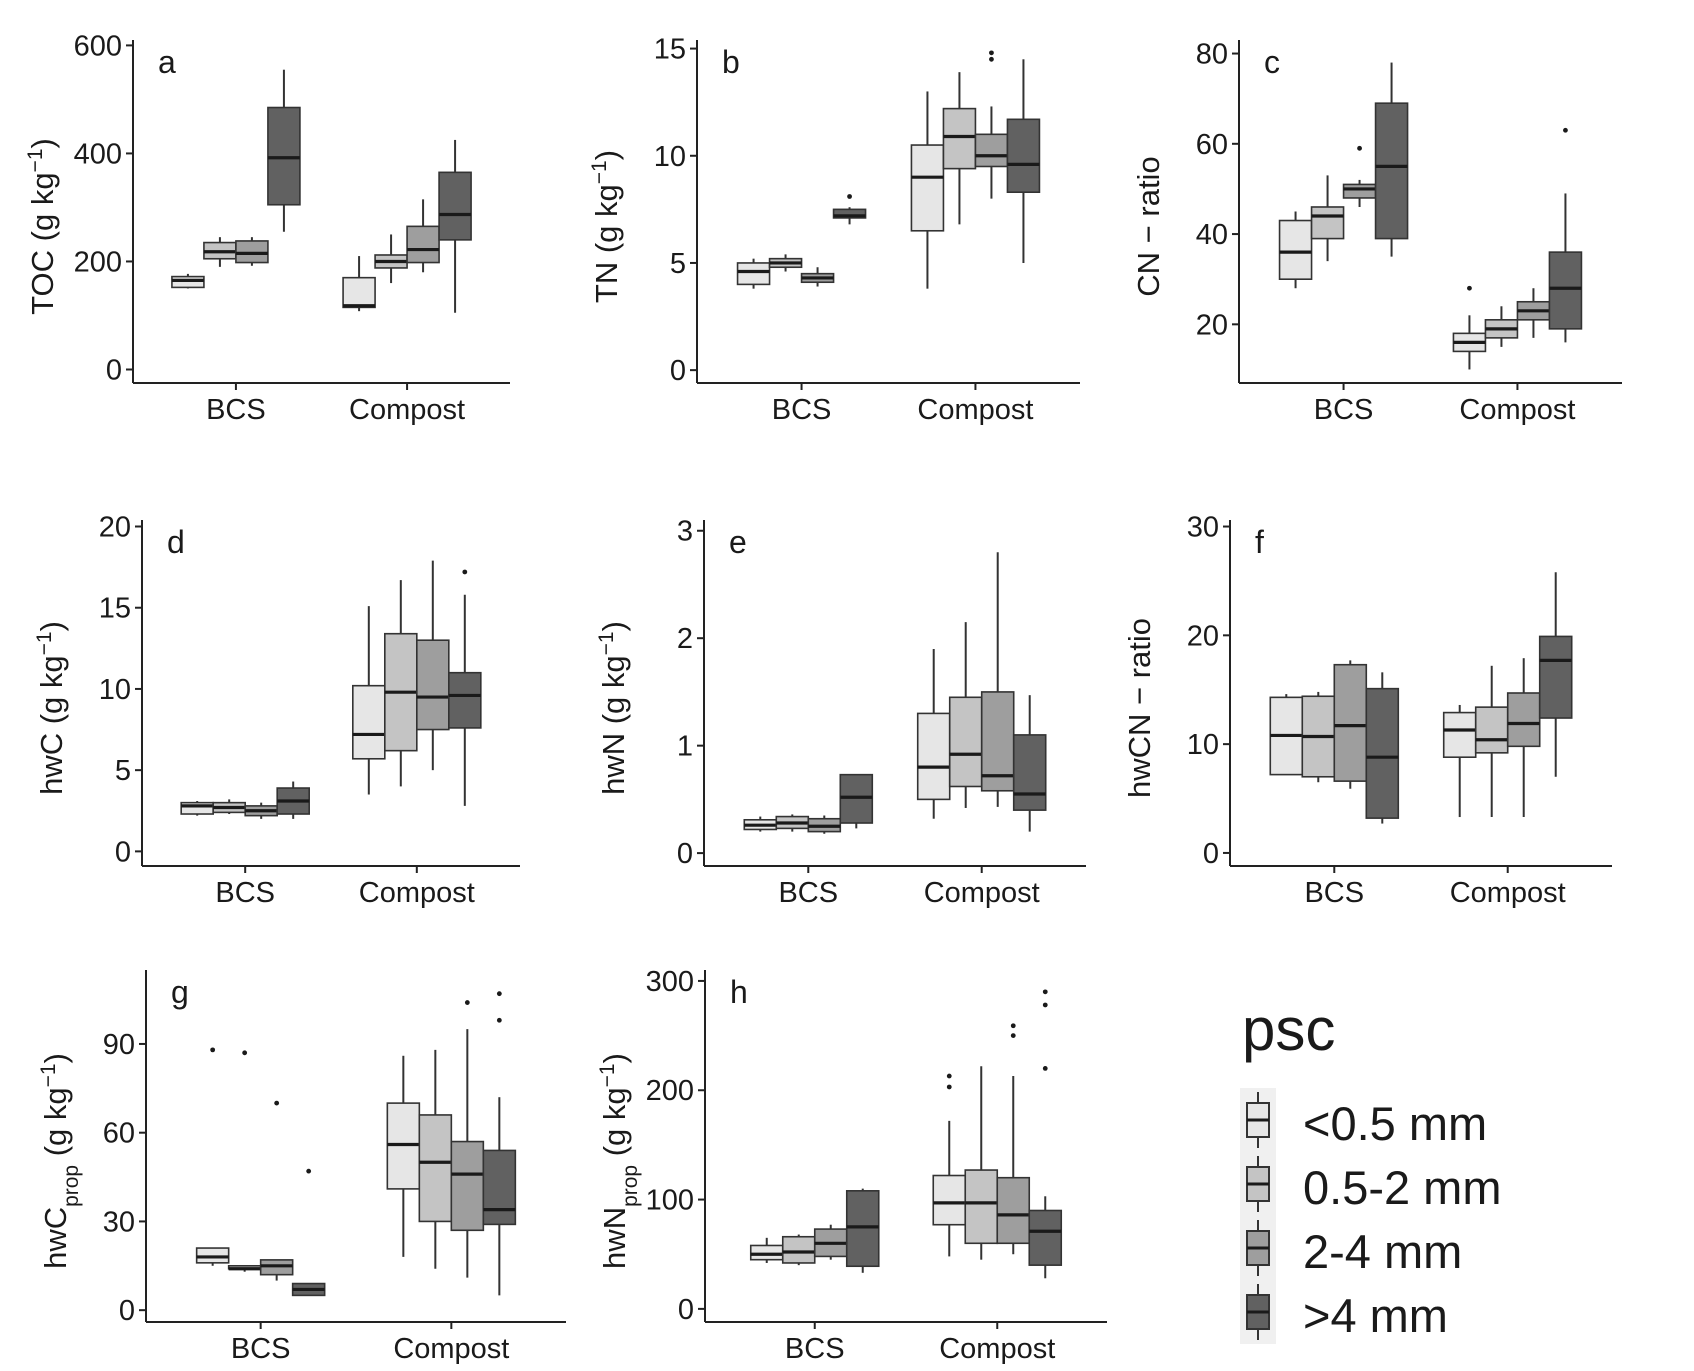  What do you see at coordinates (51, 708) in the screenshot?
I see `y-axis-label: hwC (g kg−1)` at bounding box center [51, 708].